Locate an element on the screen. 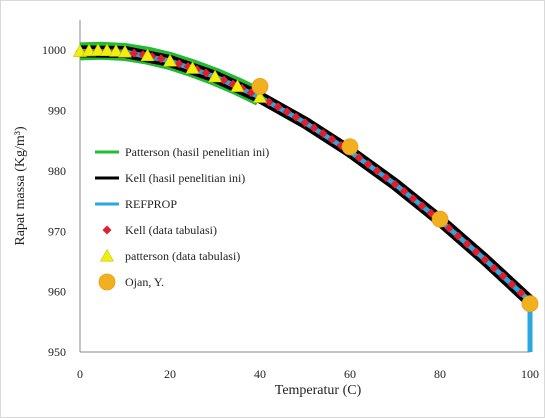 The image size is (545, 418). x-axis-title: Temperatur (C) is located at coordinates (318, 390).